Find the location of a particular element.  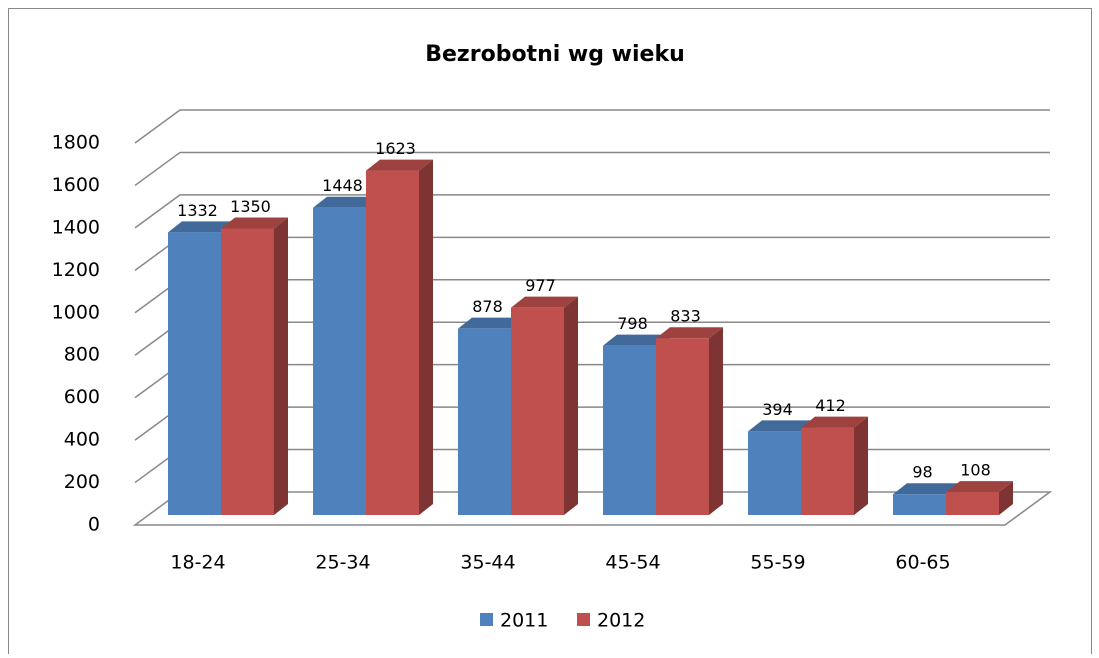

y-tick-label: 1600 is located at coordinates (76, 185).